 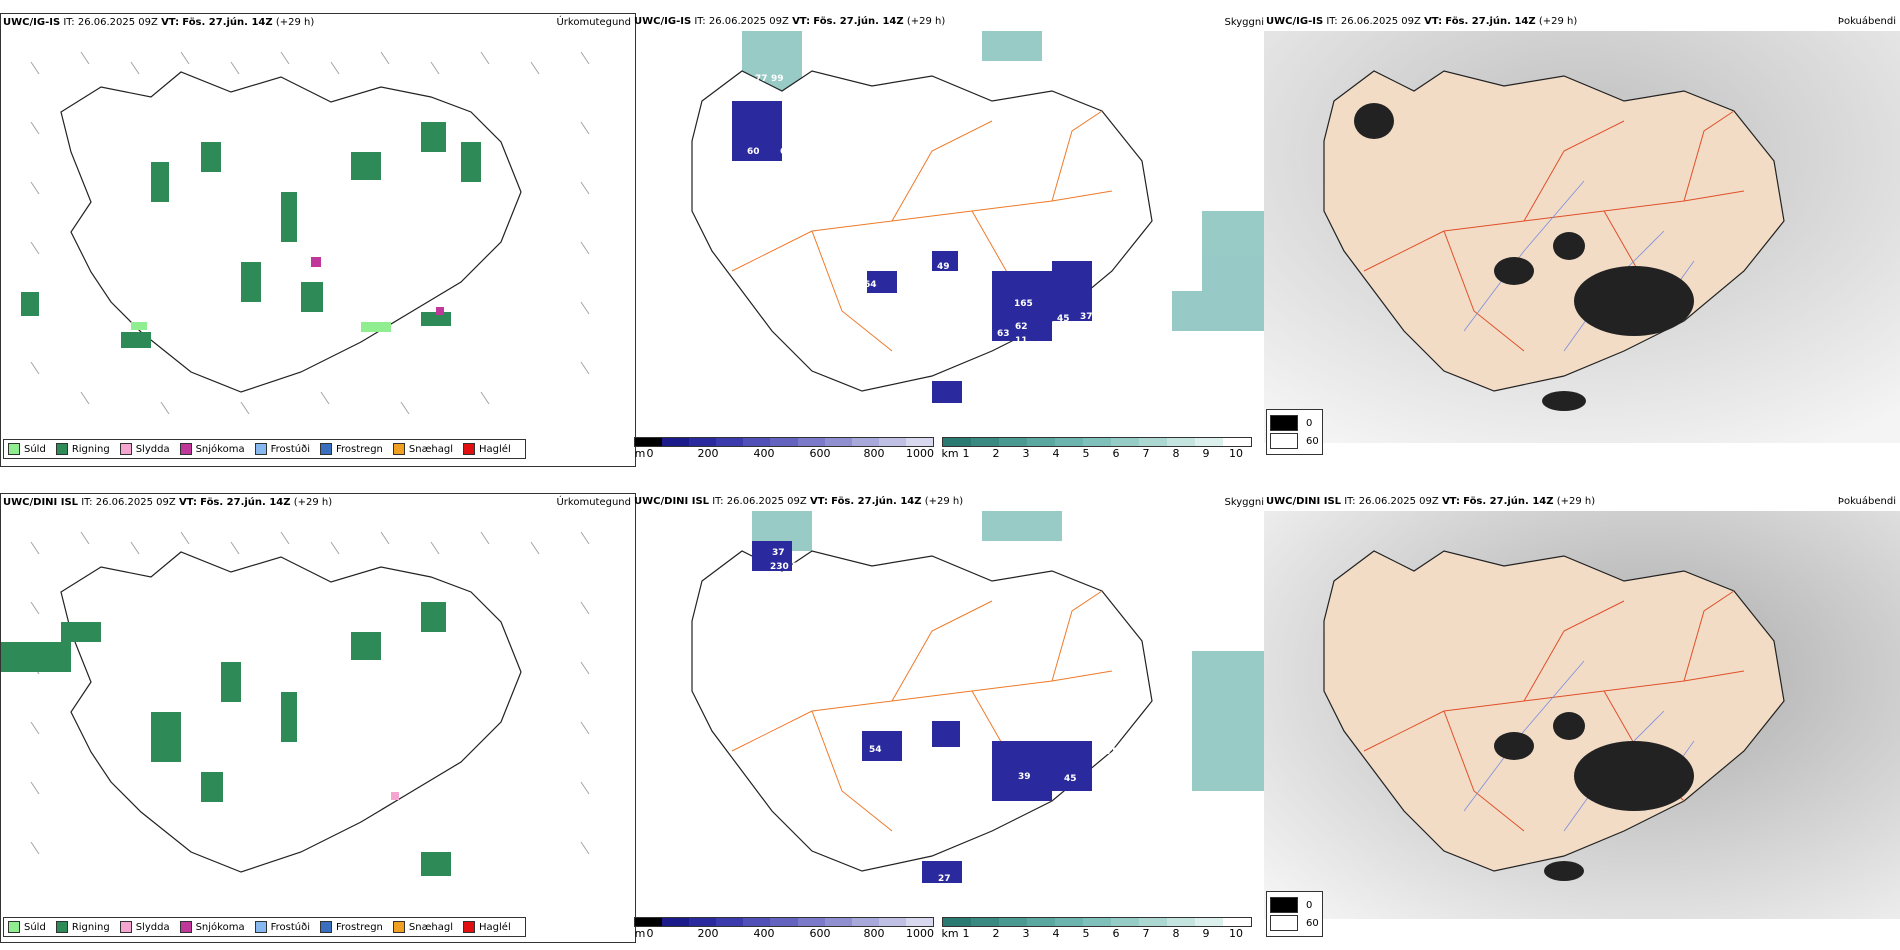 I want to click on scale-tick: 10, so click(x=1236, y=453).